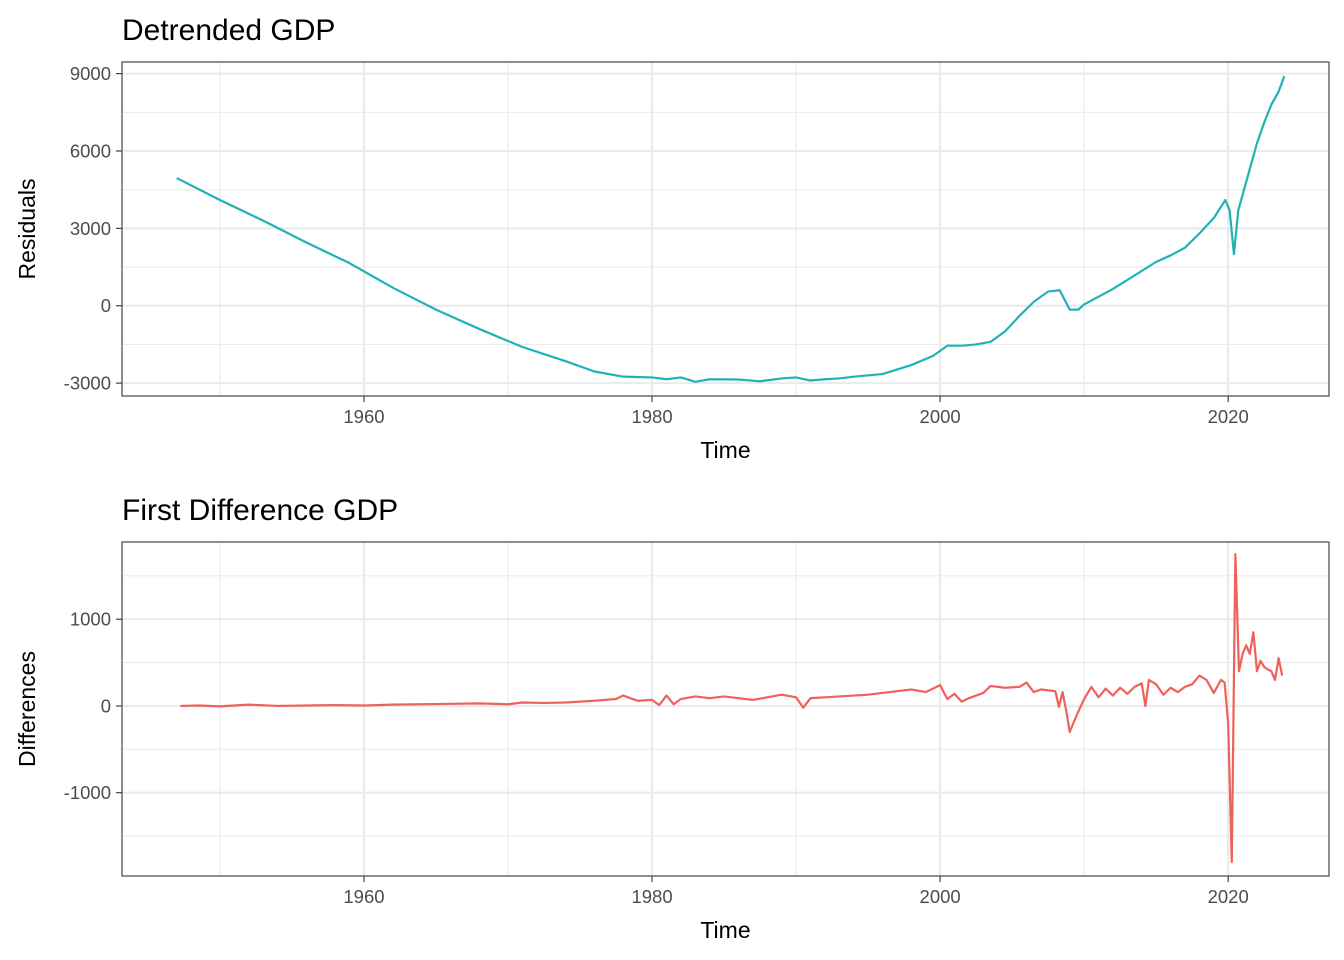 The width and height of the screenshot is (1344, 960). I want to click on first-difference-y-tick-label: 1000, so click(90, 619).